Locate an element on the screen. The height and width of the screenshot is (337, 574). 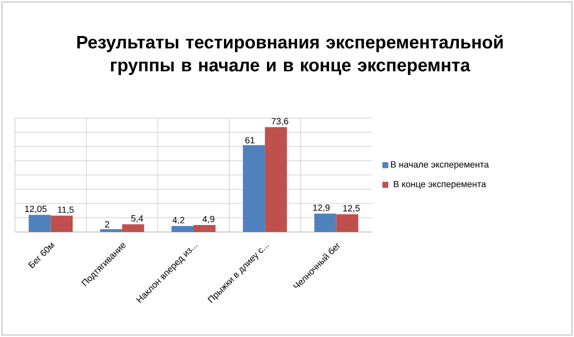
data-label: 11,5 is located at coordinates (66, 210).